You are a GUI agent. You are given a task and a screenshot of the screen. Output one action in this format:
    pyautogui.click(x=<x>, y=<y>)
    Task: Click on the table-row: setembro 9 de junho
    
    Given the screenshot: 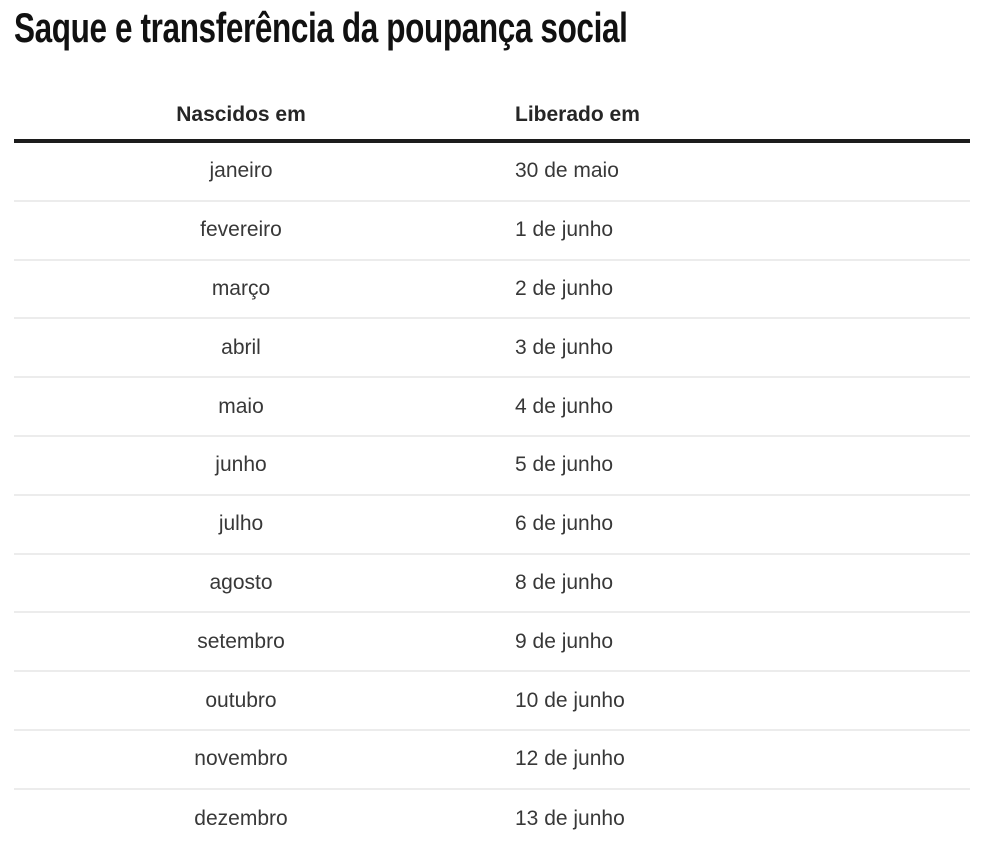 What is the action you would take?
    pyautogui.click(x=492, y=643)
    